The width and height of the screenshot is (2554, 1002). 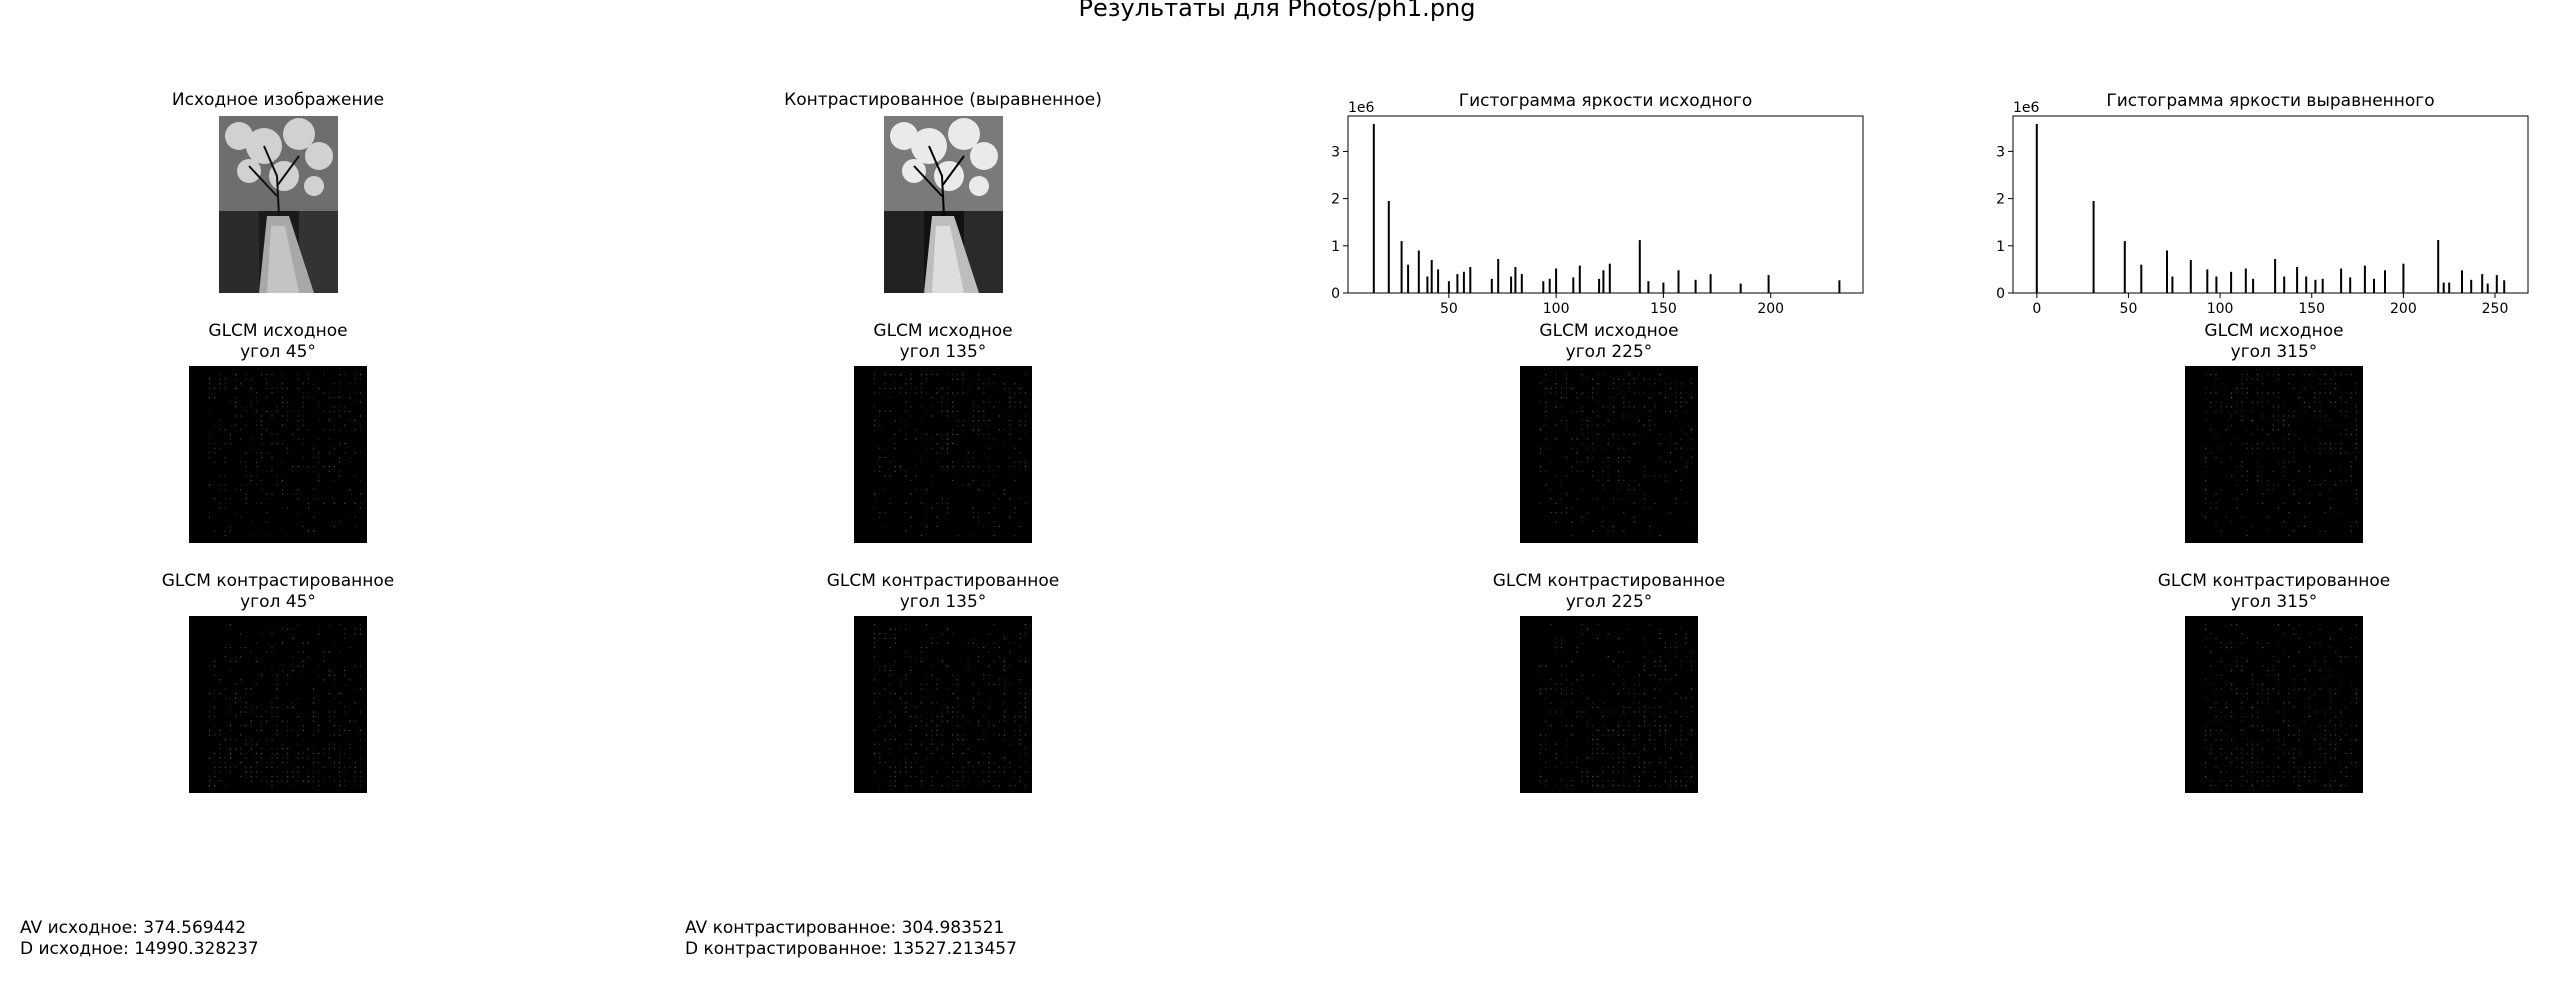 I want to click on glcm_original-title-line2: угол 315°, so click(x=2274, y=352).